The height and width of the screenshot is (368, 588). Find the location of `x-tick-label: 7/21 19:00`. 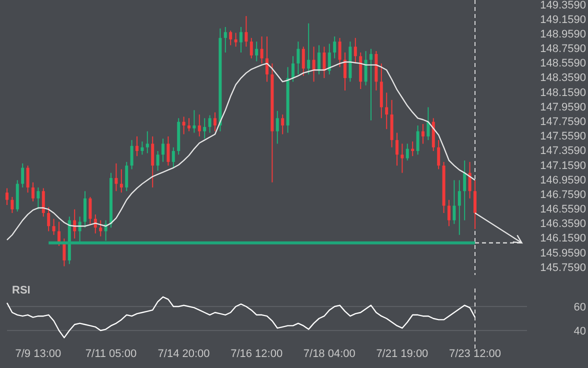

x-tick-label: 7/21 19:00 is located at coordinates (402, 354).